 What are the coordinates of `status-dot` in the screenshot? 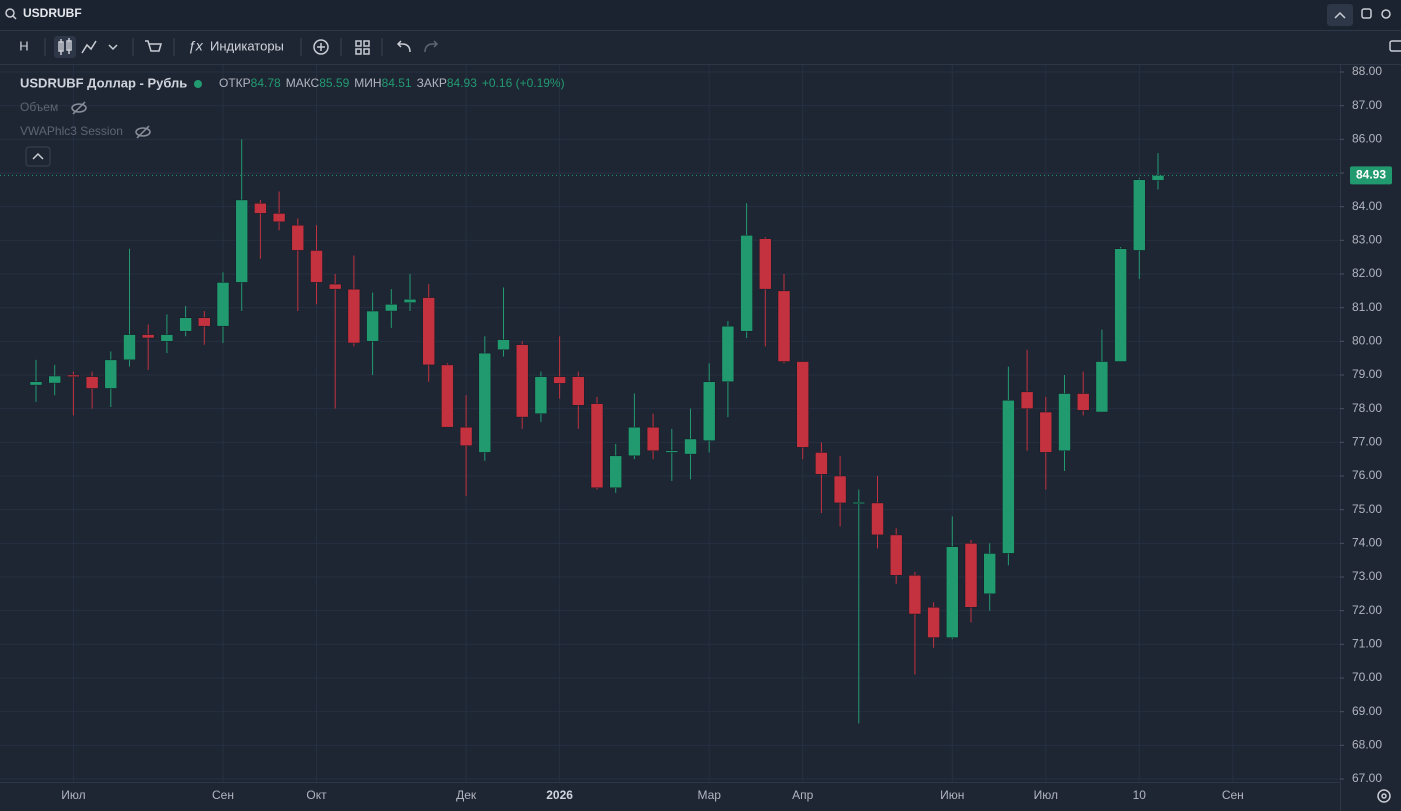 It's located at (198, 84).